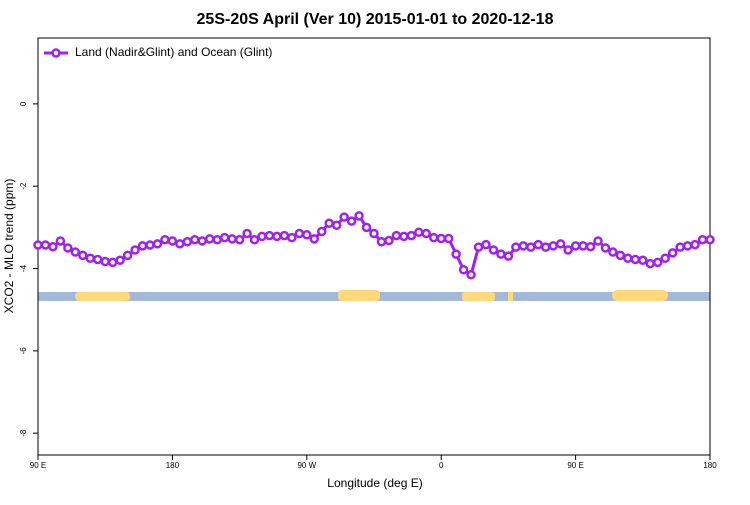 The width and height of the screenshot is (750, 505). Describe the element at coordinates (306, 465) in the screenshot. I see `x-tick-label: 90 W` at that location.